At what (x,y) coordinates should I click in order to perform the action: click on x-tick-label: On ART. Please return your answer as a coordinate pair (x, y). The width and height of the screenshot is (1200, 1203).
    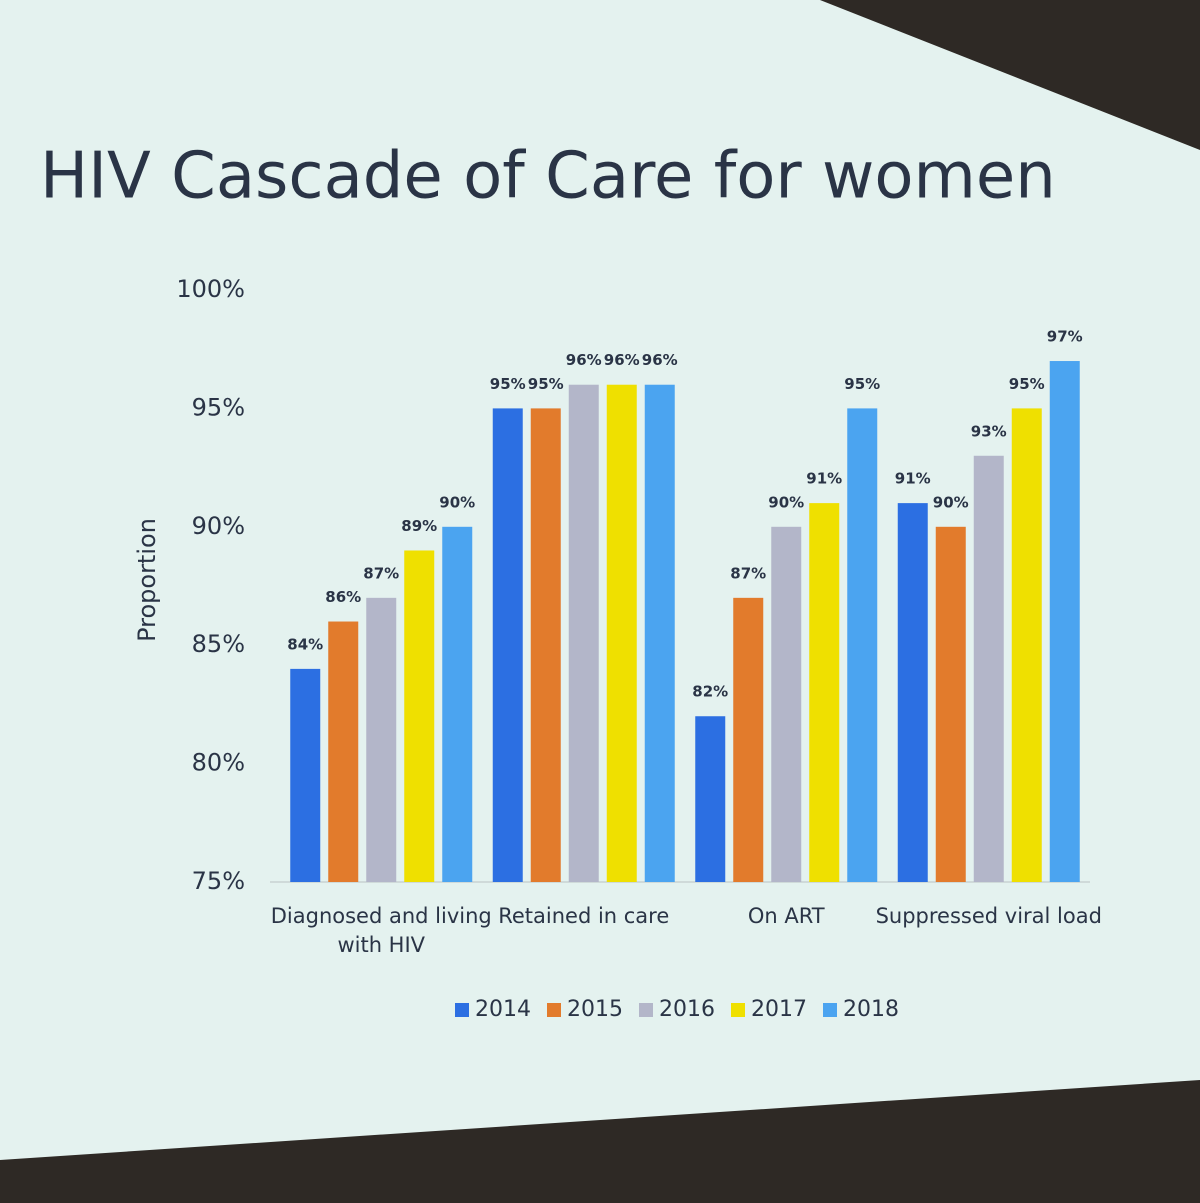
    Looking at the image, I should click on (786, 916).